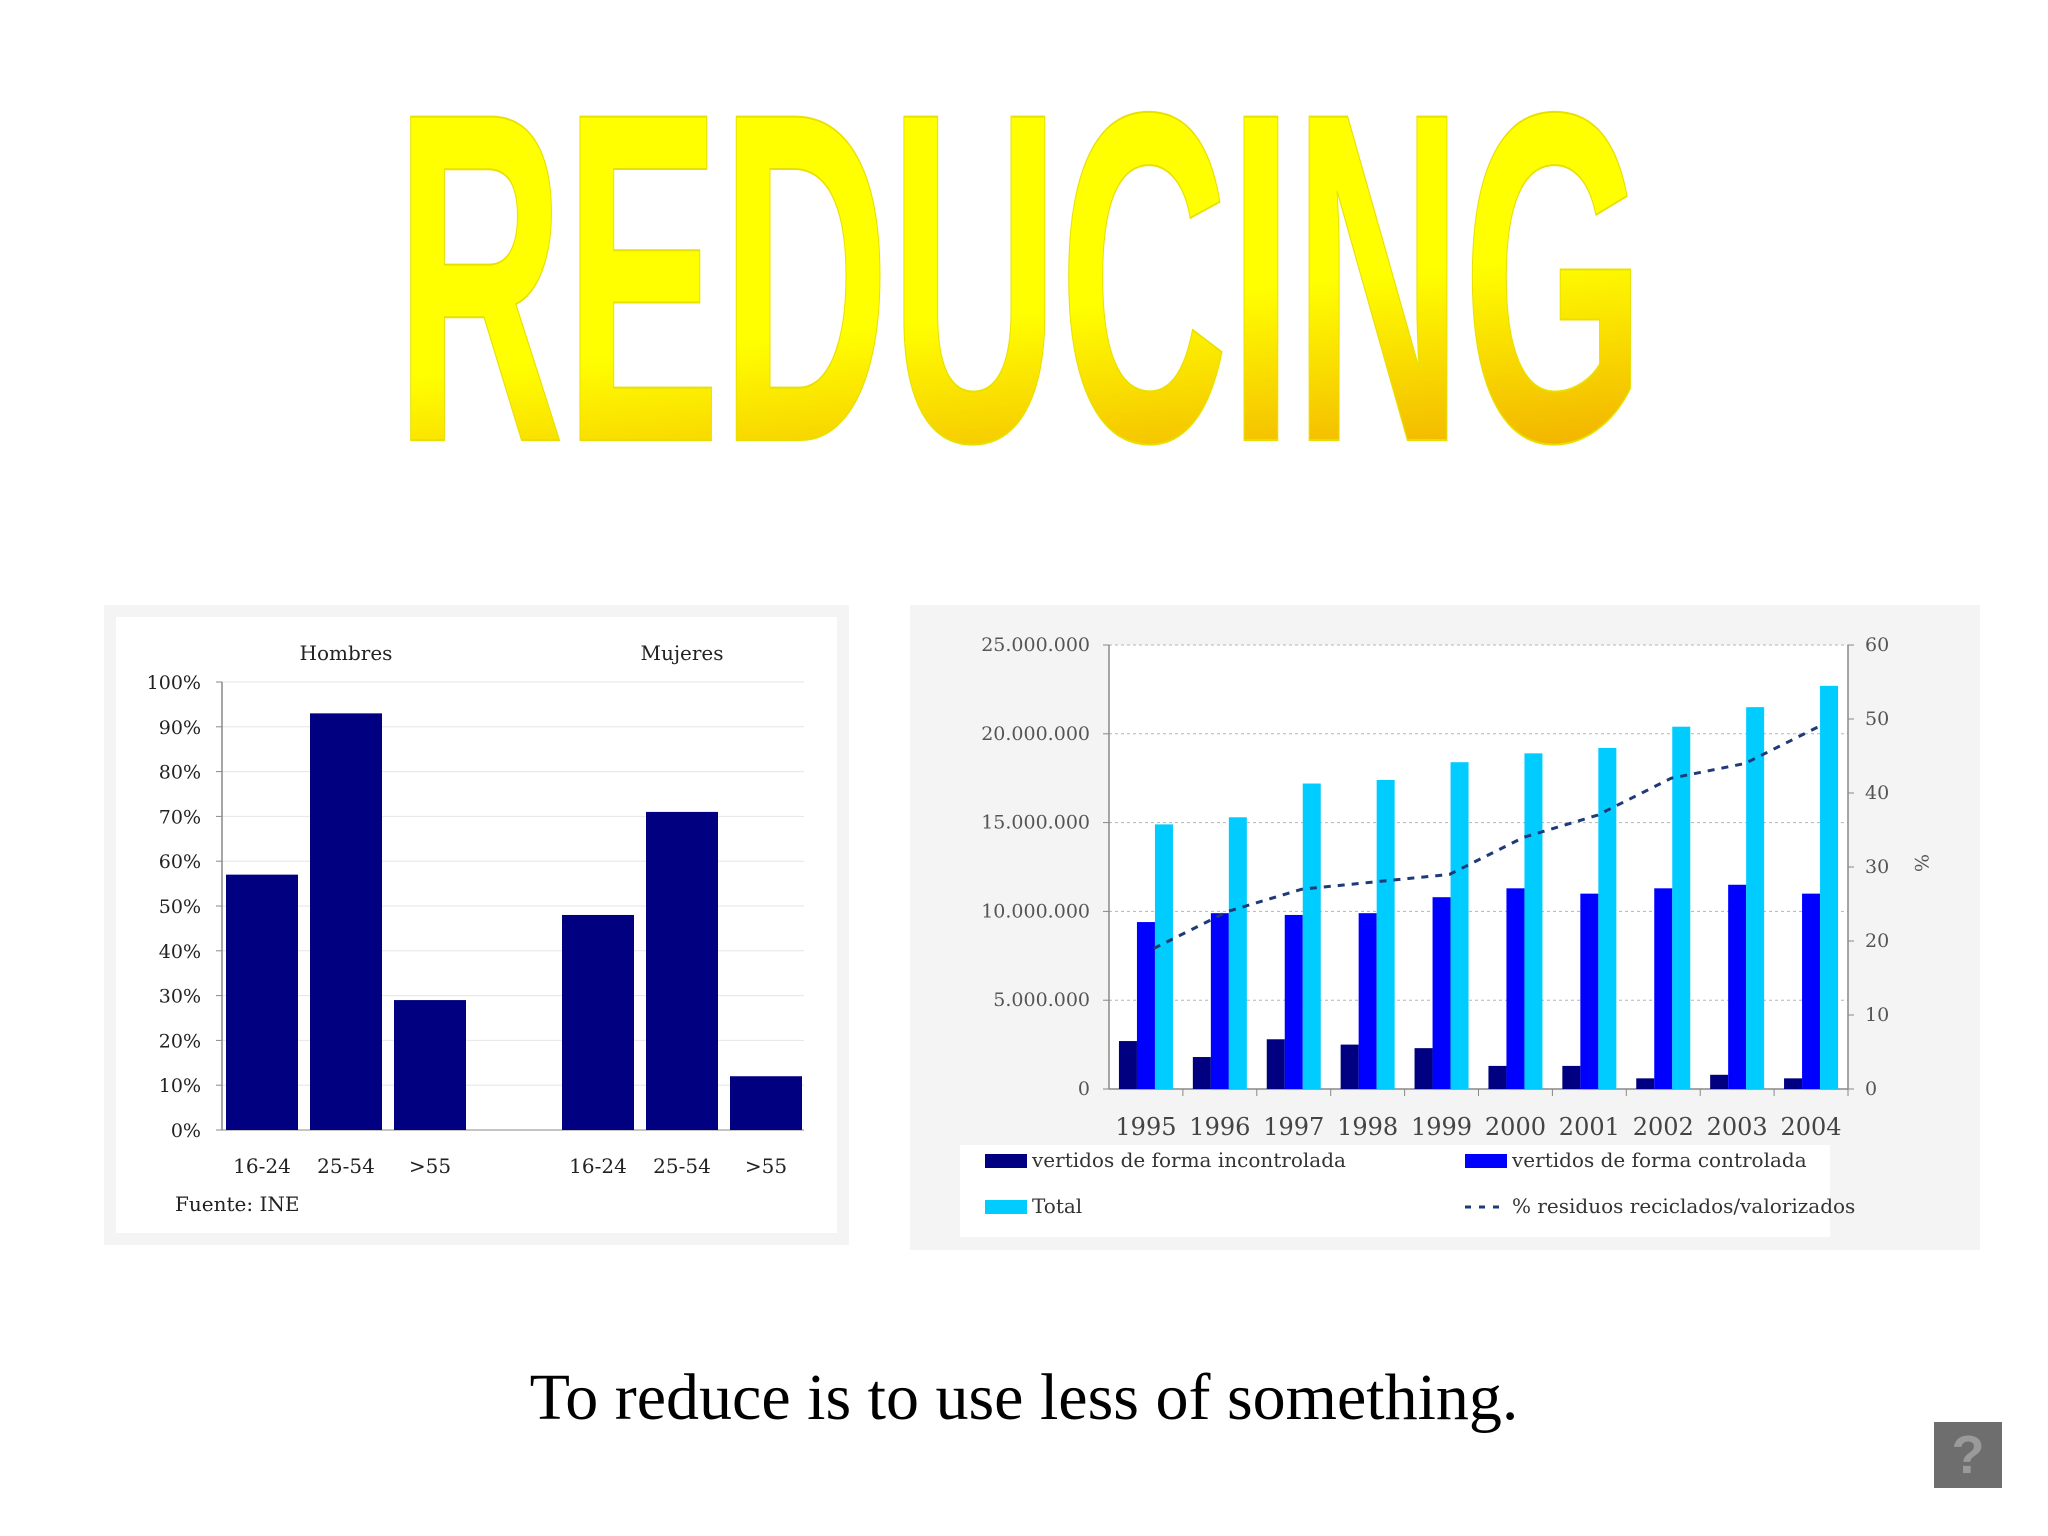 This screenshot has width=2048, height=1536. I want to click on y-left-tick-label: 20.000.000, so click(1035, 734).